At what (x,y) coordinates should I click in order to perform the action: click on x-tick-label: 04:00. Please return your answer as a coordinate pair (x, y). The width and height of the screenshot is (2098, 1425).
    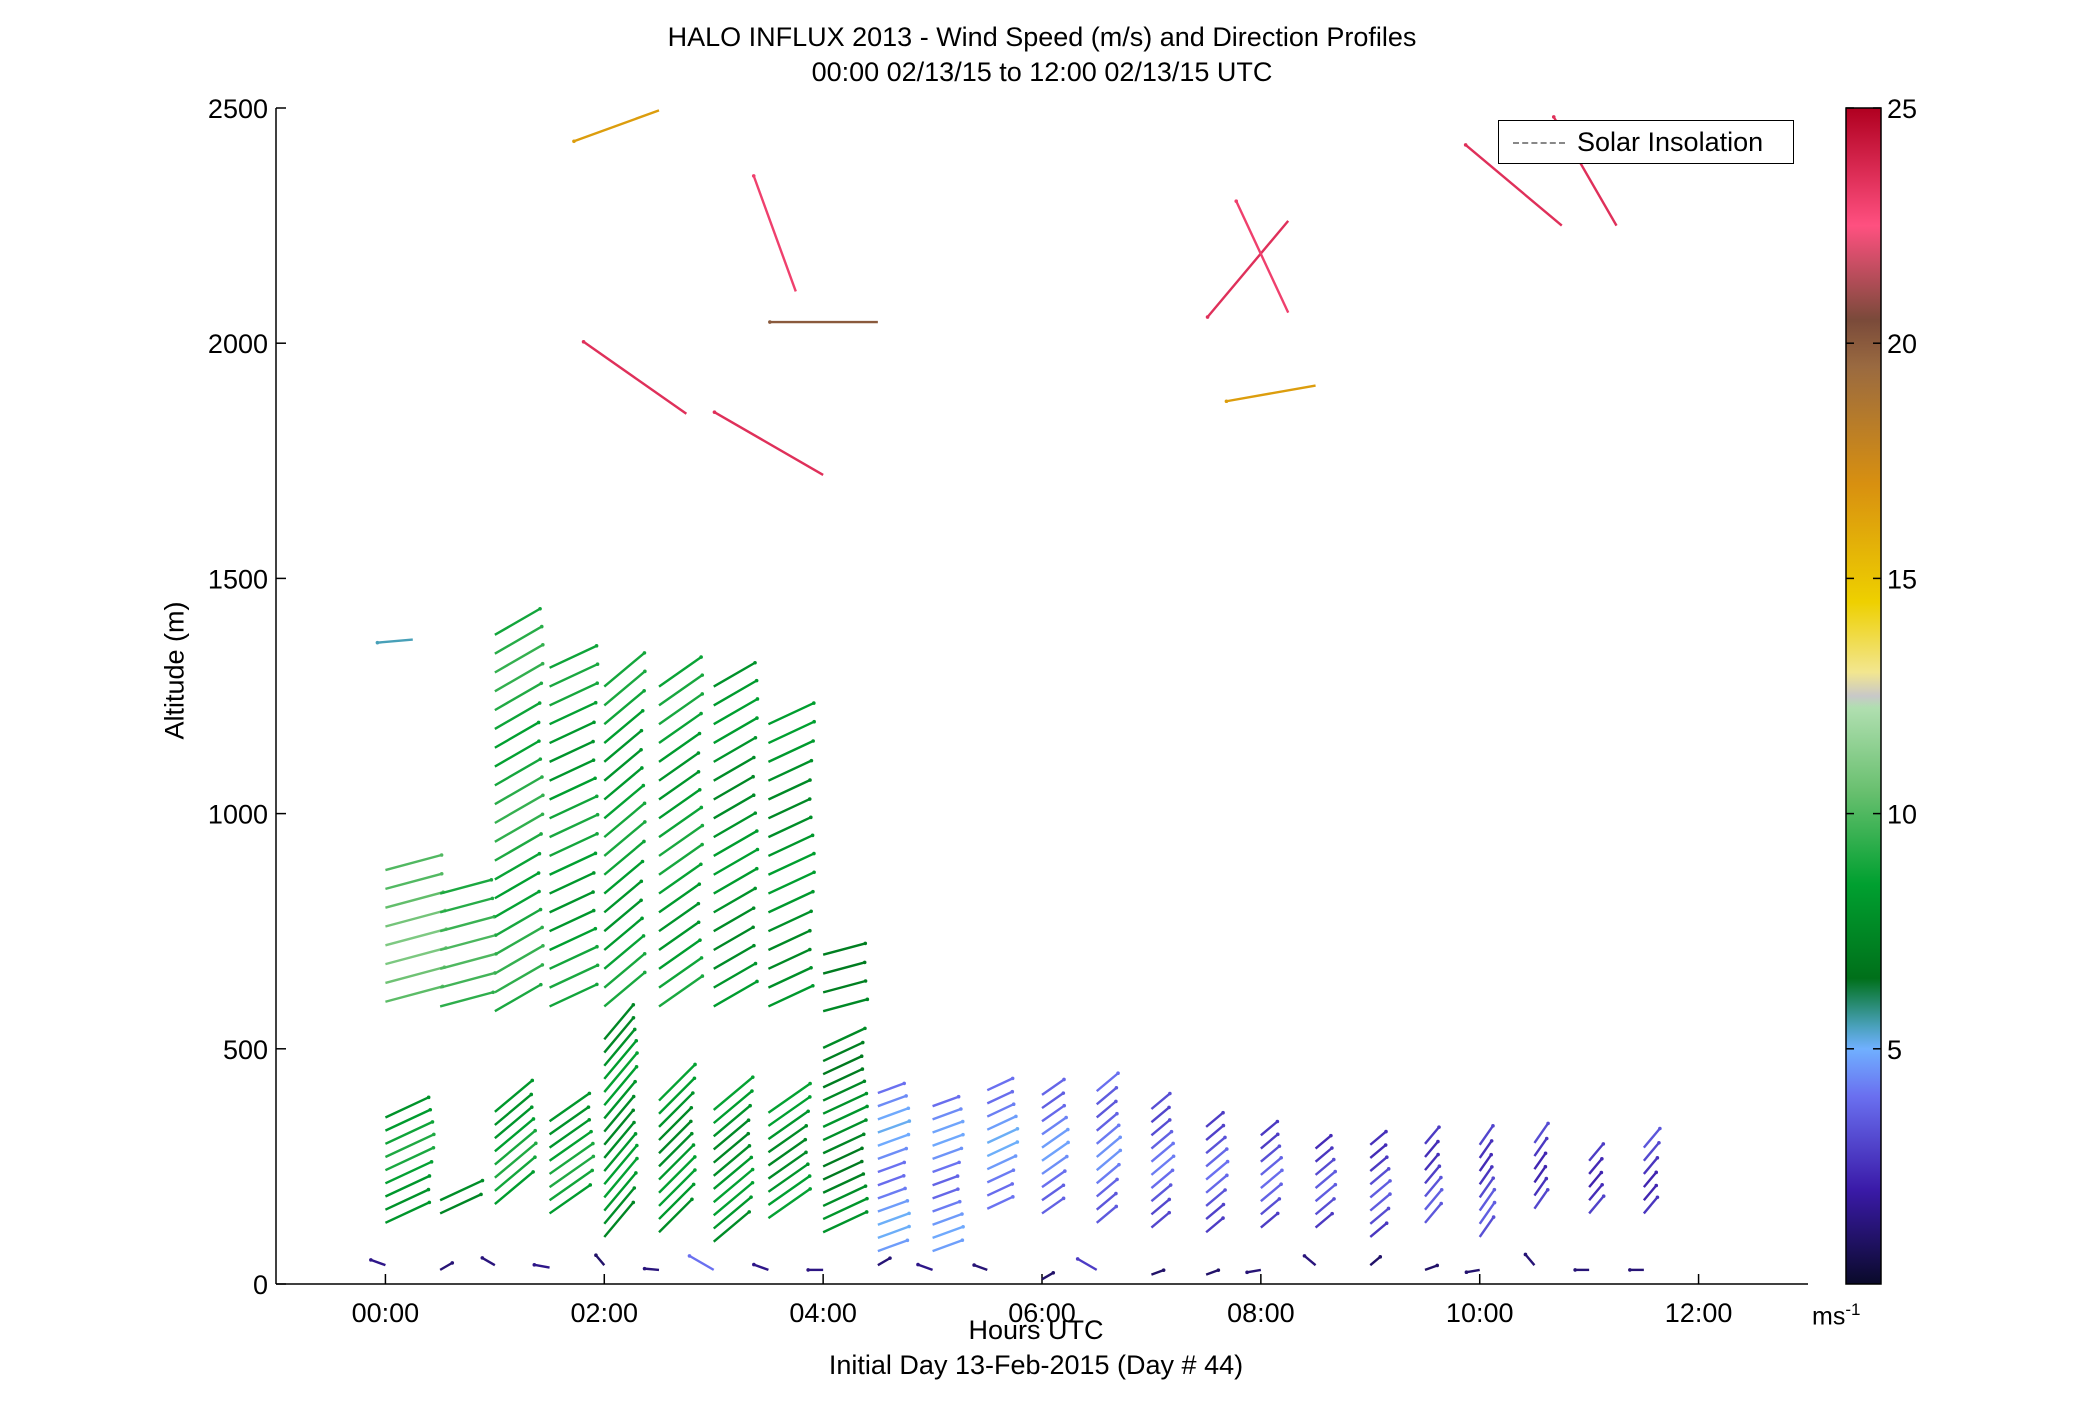
    Looking at the image, I should click on (823, 1313).